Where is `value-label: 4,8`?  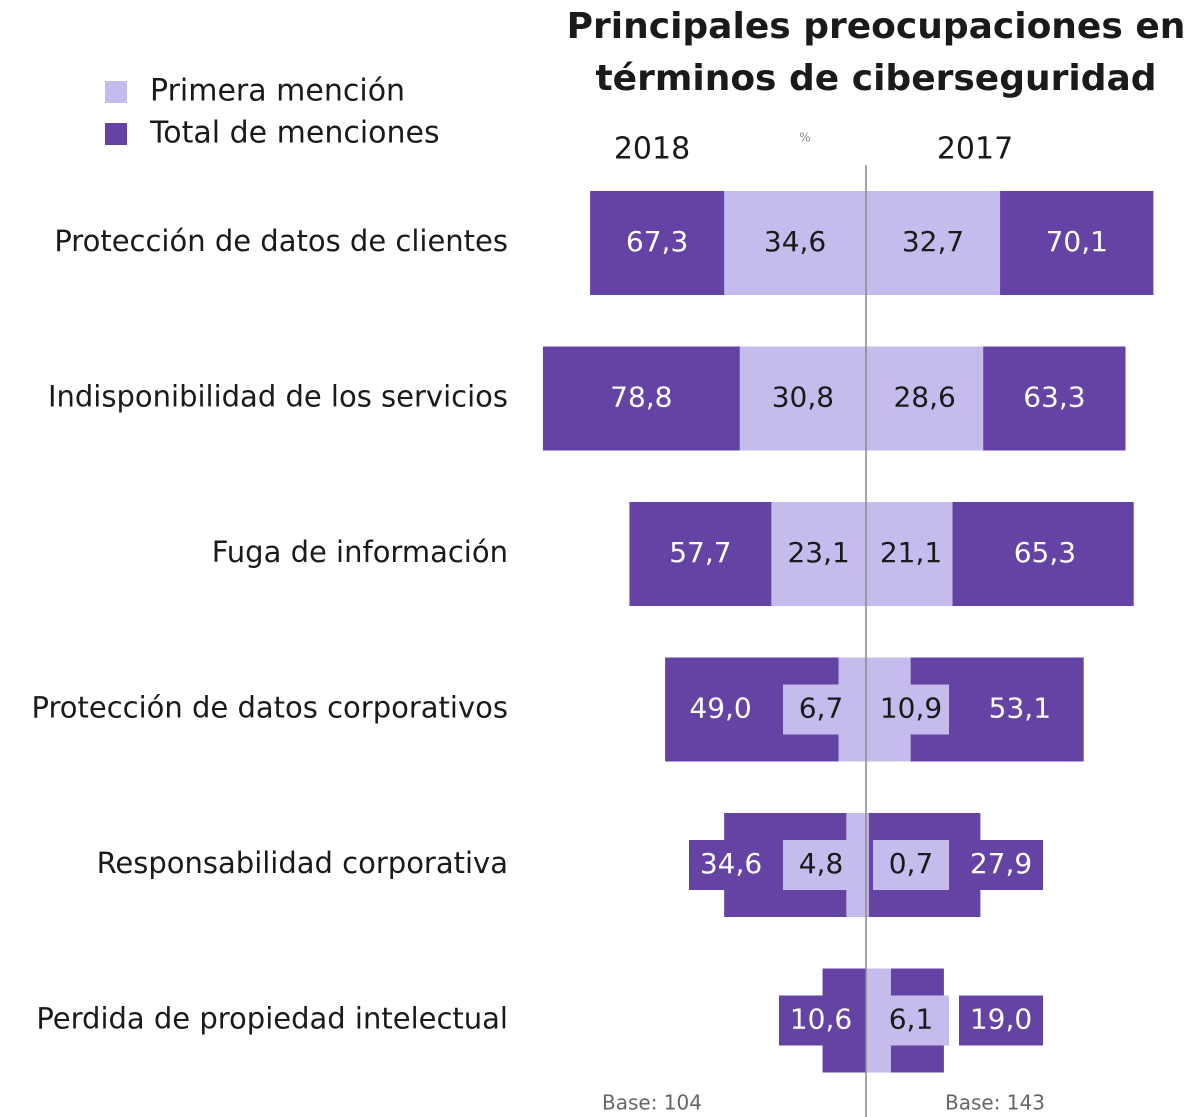
value-label: 4,8 is located at coordinates (821, 863).